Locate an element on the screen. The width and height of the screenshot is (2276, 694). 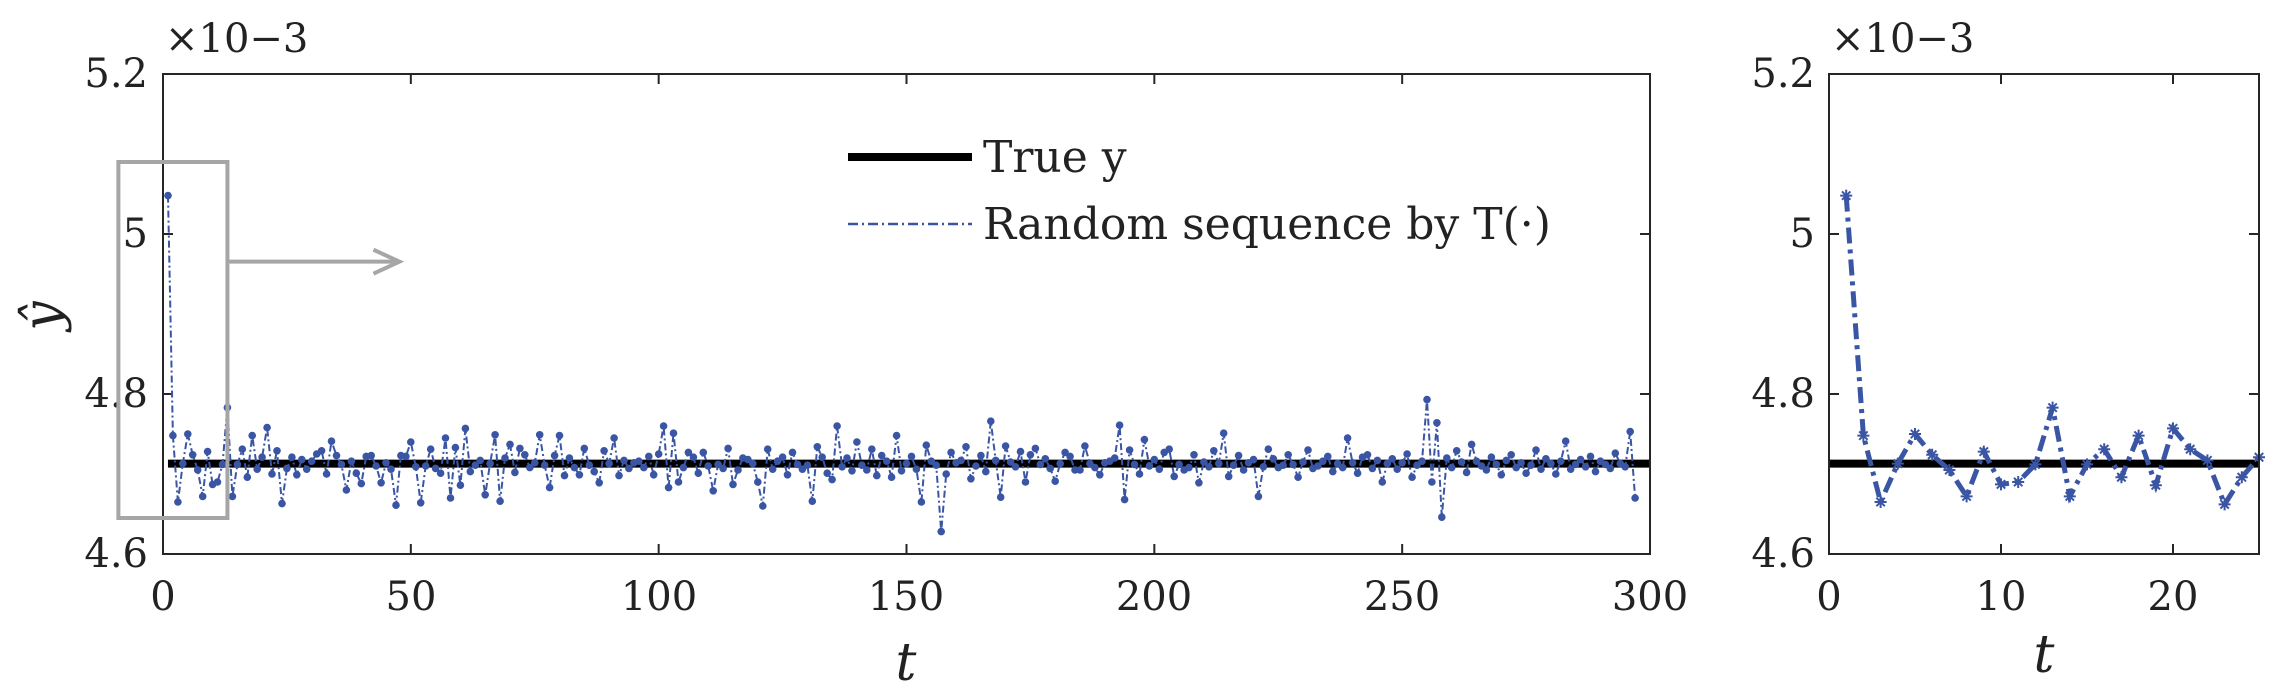
left-ytick-label: 4.6 is located at coordinates (116, 554).